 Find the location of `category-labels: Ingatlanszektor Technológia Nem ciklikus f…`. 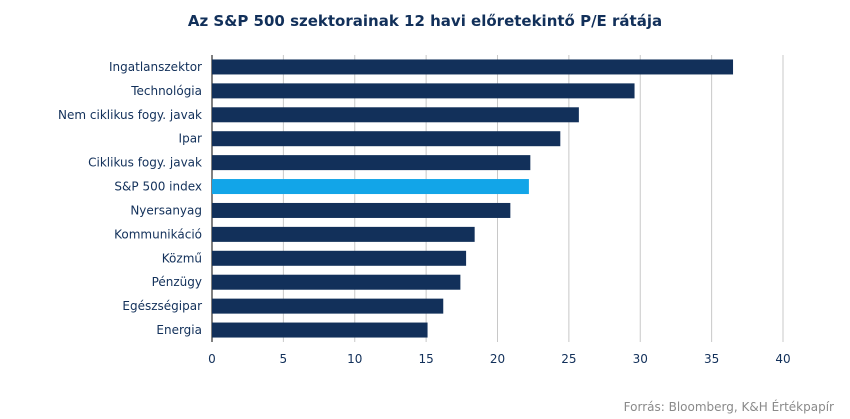

category-labels: Ingatlanszektor Technológia Nem ciklikus f… is located at coordinates (130, 198).